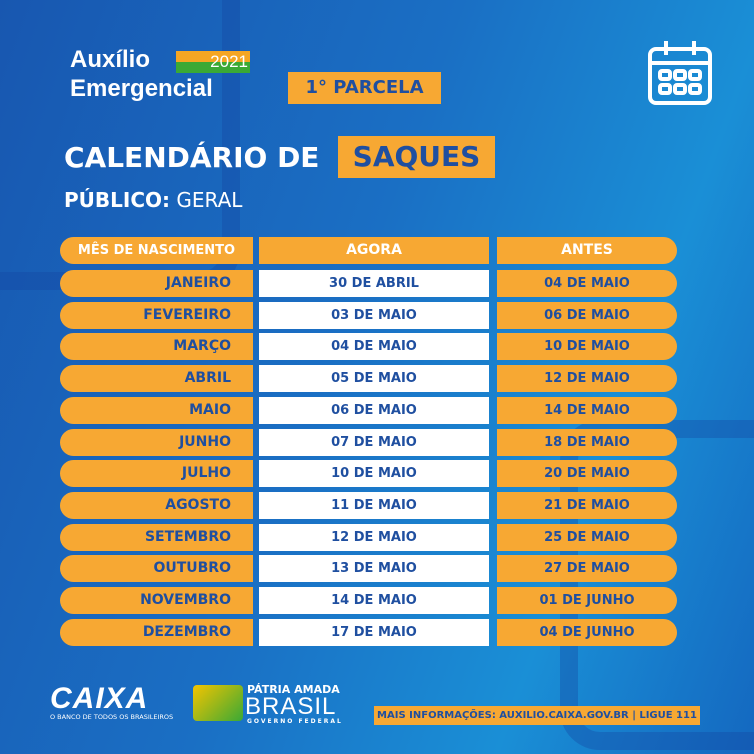 This screenshot has width=754, height=754. What do you see at coordinates (156, 505) in the screenshot?
I see `birth-month-cell: AGOSTO` at bounding box center [156, 505].